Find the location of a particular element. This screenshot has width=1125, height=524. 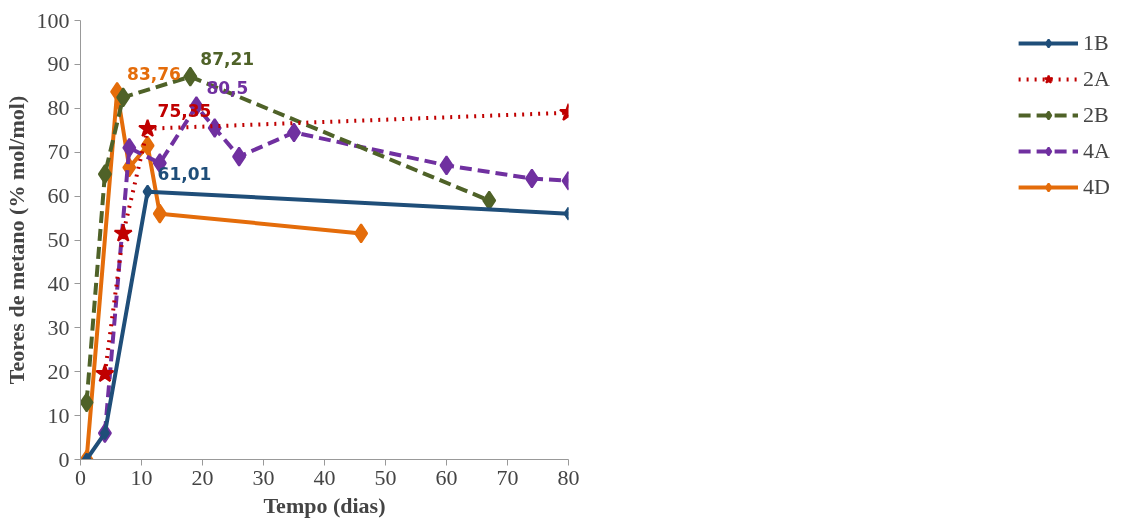

y-tick-label: 60 is located at coordinates (58, 196).